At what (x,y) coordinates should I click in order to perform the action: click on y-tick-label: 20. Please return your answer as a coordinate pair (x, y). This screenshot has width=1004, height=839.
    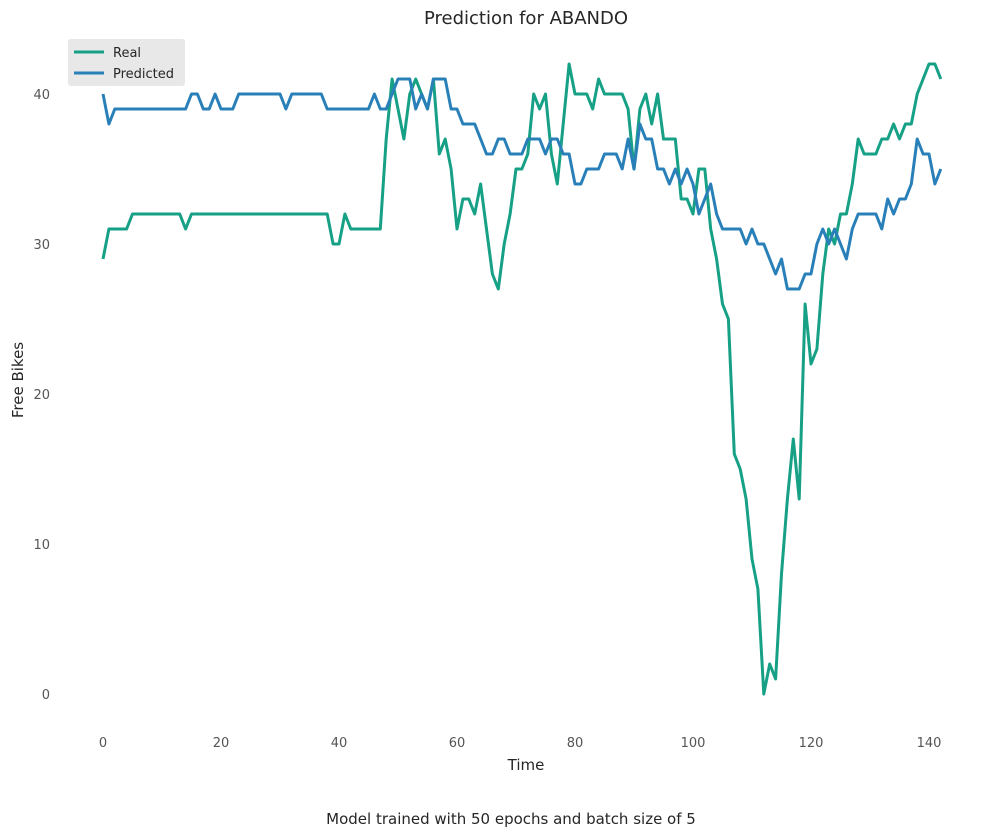
    Looking at the image, I should click on (41, 395).